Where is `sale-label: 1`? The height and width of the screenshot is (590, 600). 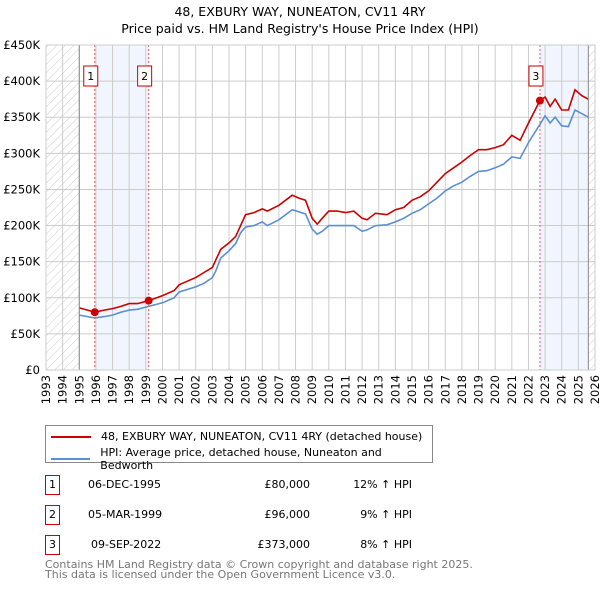 sale-label: 1 is located at coordinates (90, 76).